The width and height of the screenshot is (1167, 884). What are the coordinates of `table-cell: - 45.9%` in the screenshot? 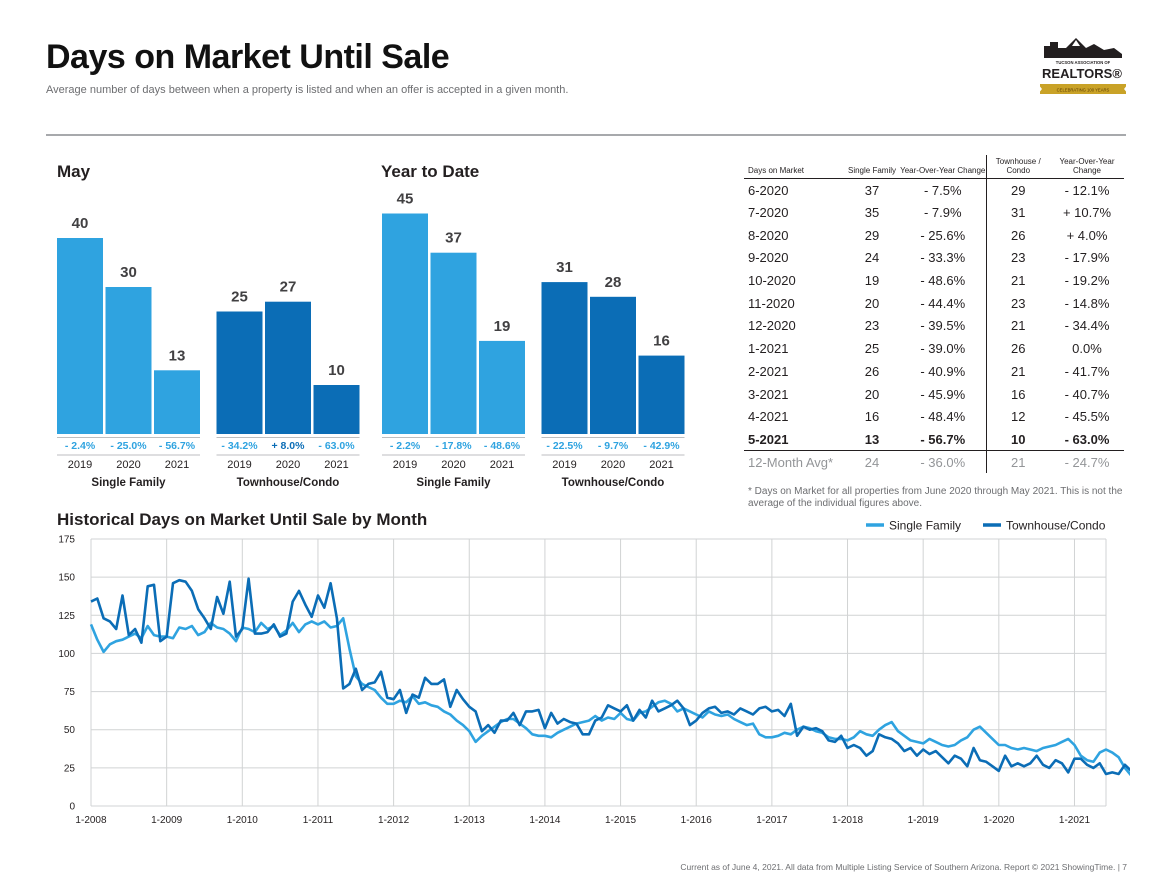 It's located at (943, 394).